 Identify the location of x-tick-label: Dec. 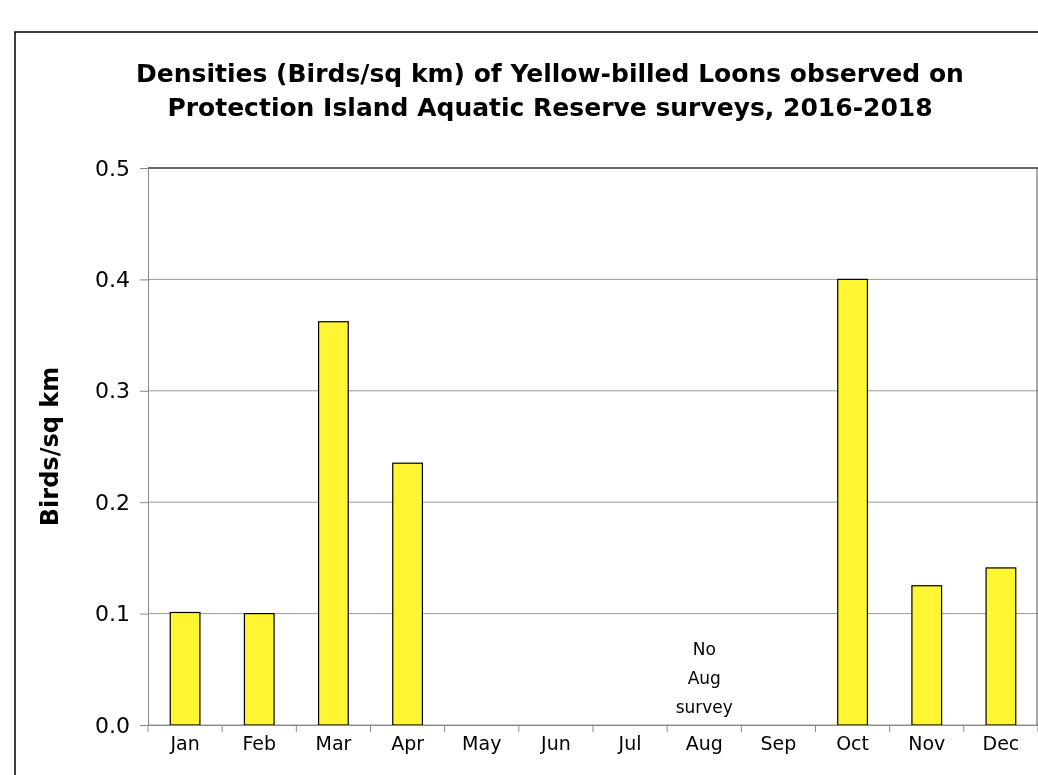
(1001, 743).